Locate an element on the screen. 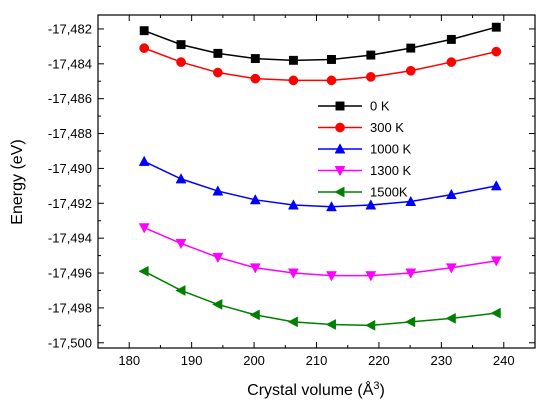 Image resolution: width=550 pixels, height=412 pixels. x-tick-label: 200 is located at coordinates (254, 360).